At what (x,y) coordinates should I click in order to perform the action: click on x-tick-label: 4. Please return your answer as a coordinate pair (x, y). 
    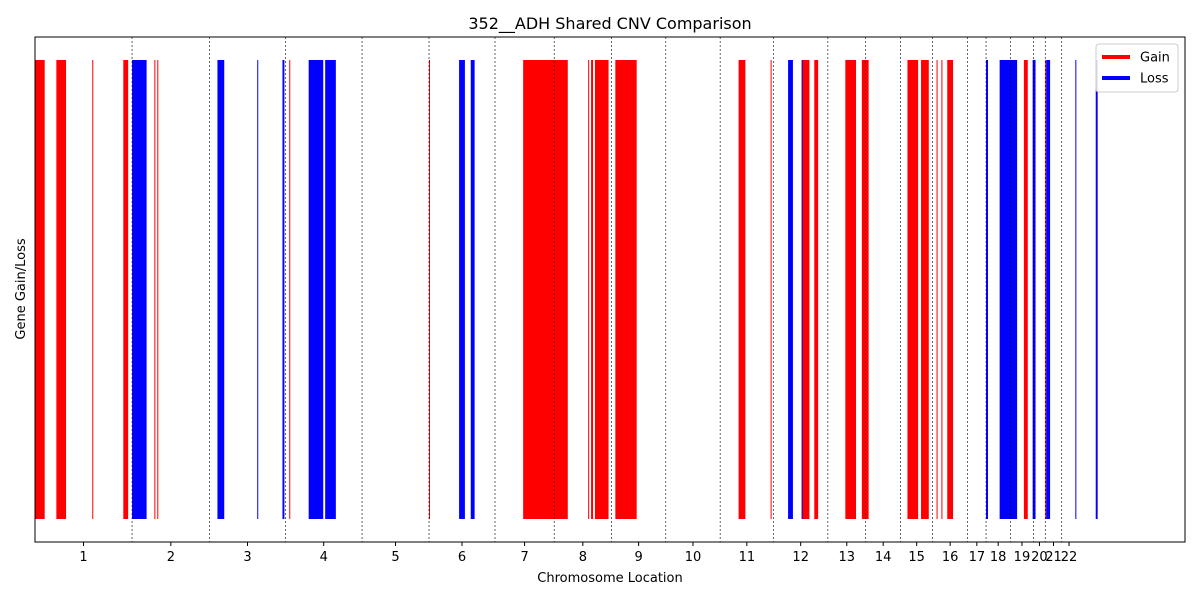
    Looking at the image, I should click on (324, 557).